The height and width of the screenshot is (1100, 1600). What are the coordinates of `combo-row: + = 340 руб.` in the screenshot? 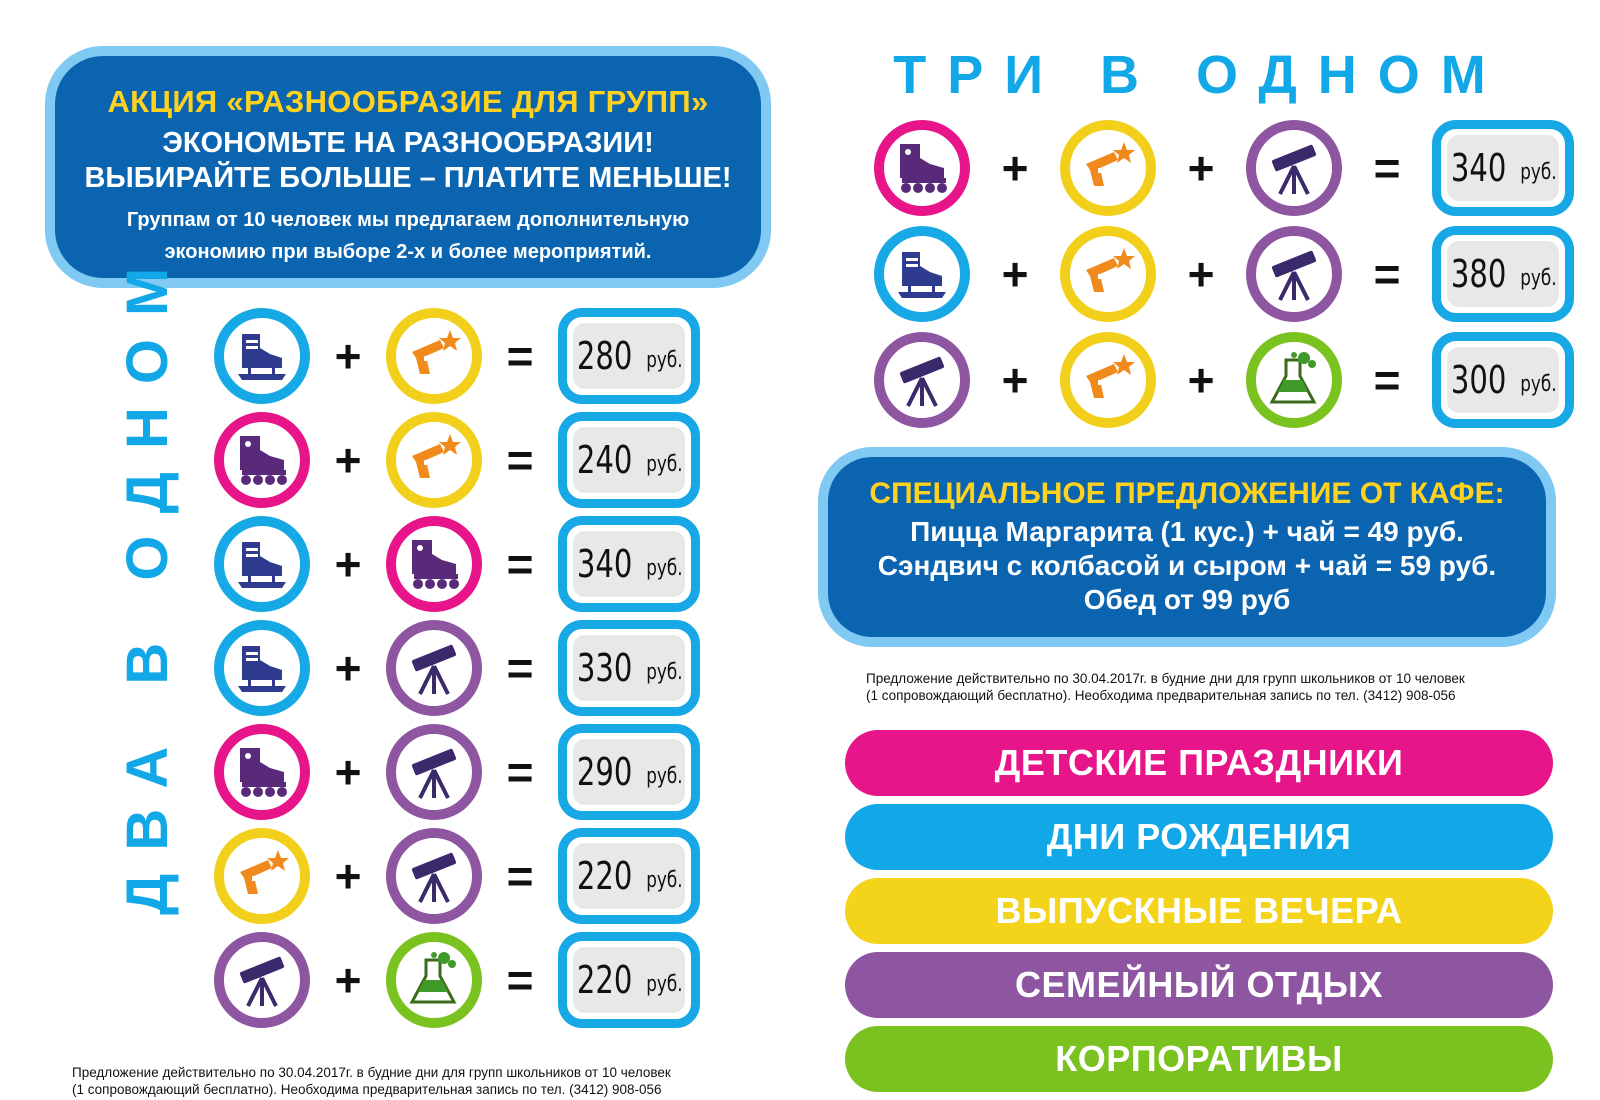 It's located at (457, 566).